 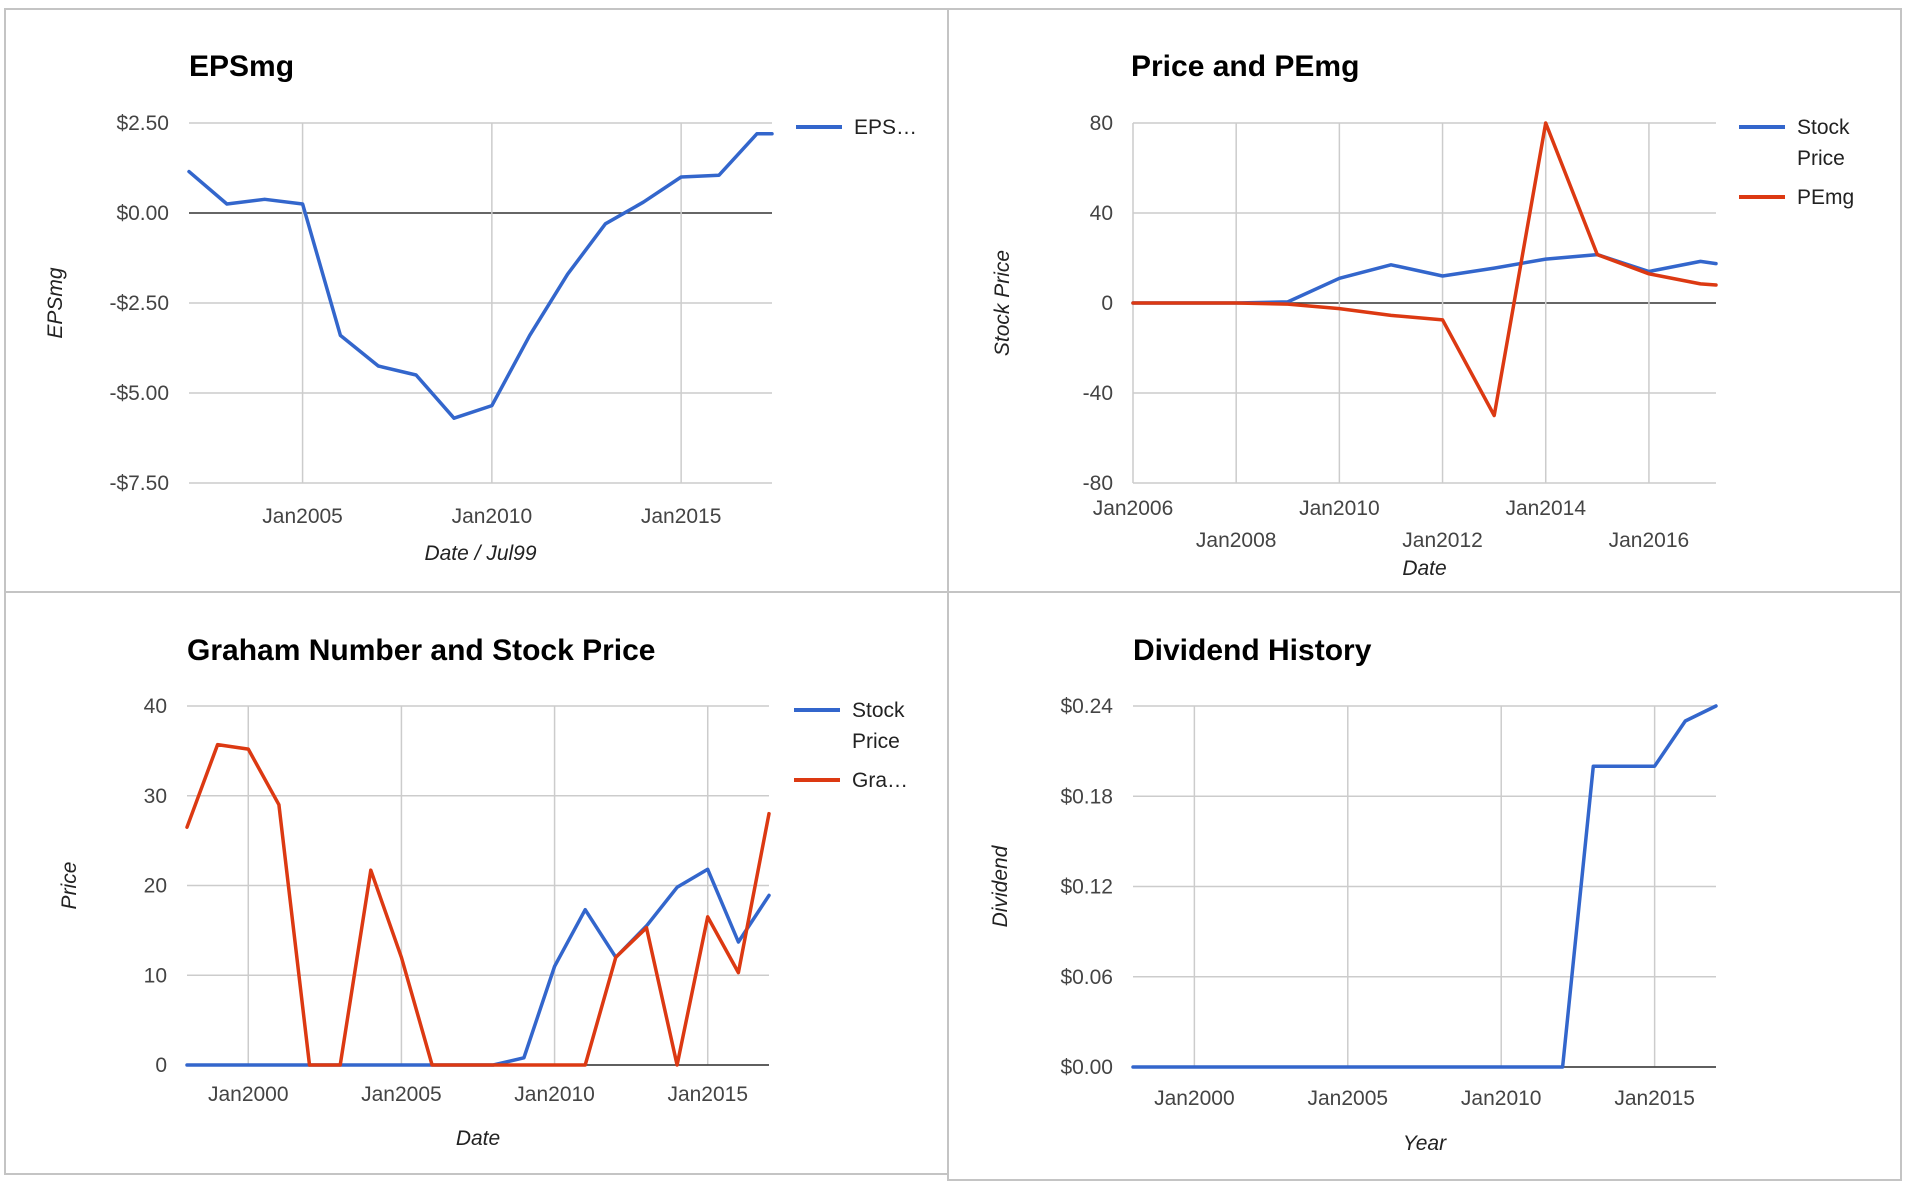 I want to click on y-tick-label: -80, so click(x=1098, y=483).